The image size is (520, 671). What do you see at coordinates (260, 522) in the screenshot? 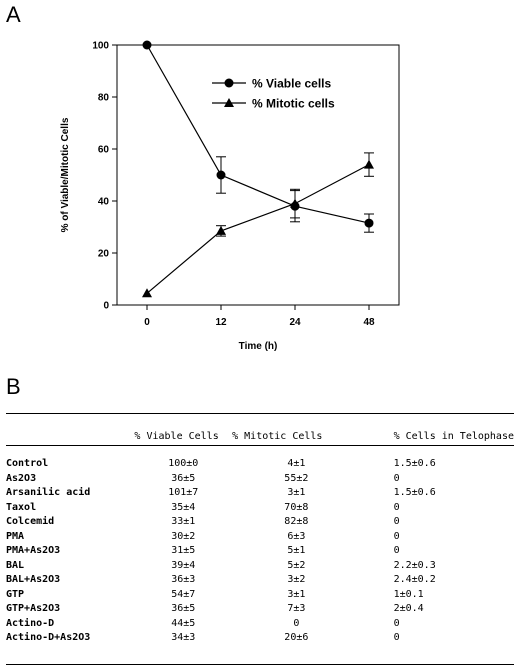
I see `table-row: Colcemid 33±1 82±8 0` at bounding box center [260, 522].